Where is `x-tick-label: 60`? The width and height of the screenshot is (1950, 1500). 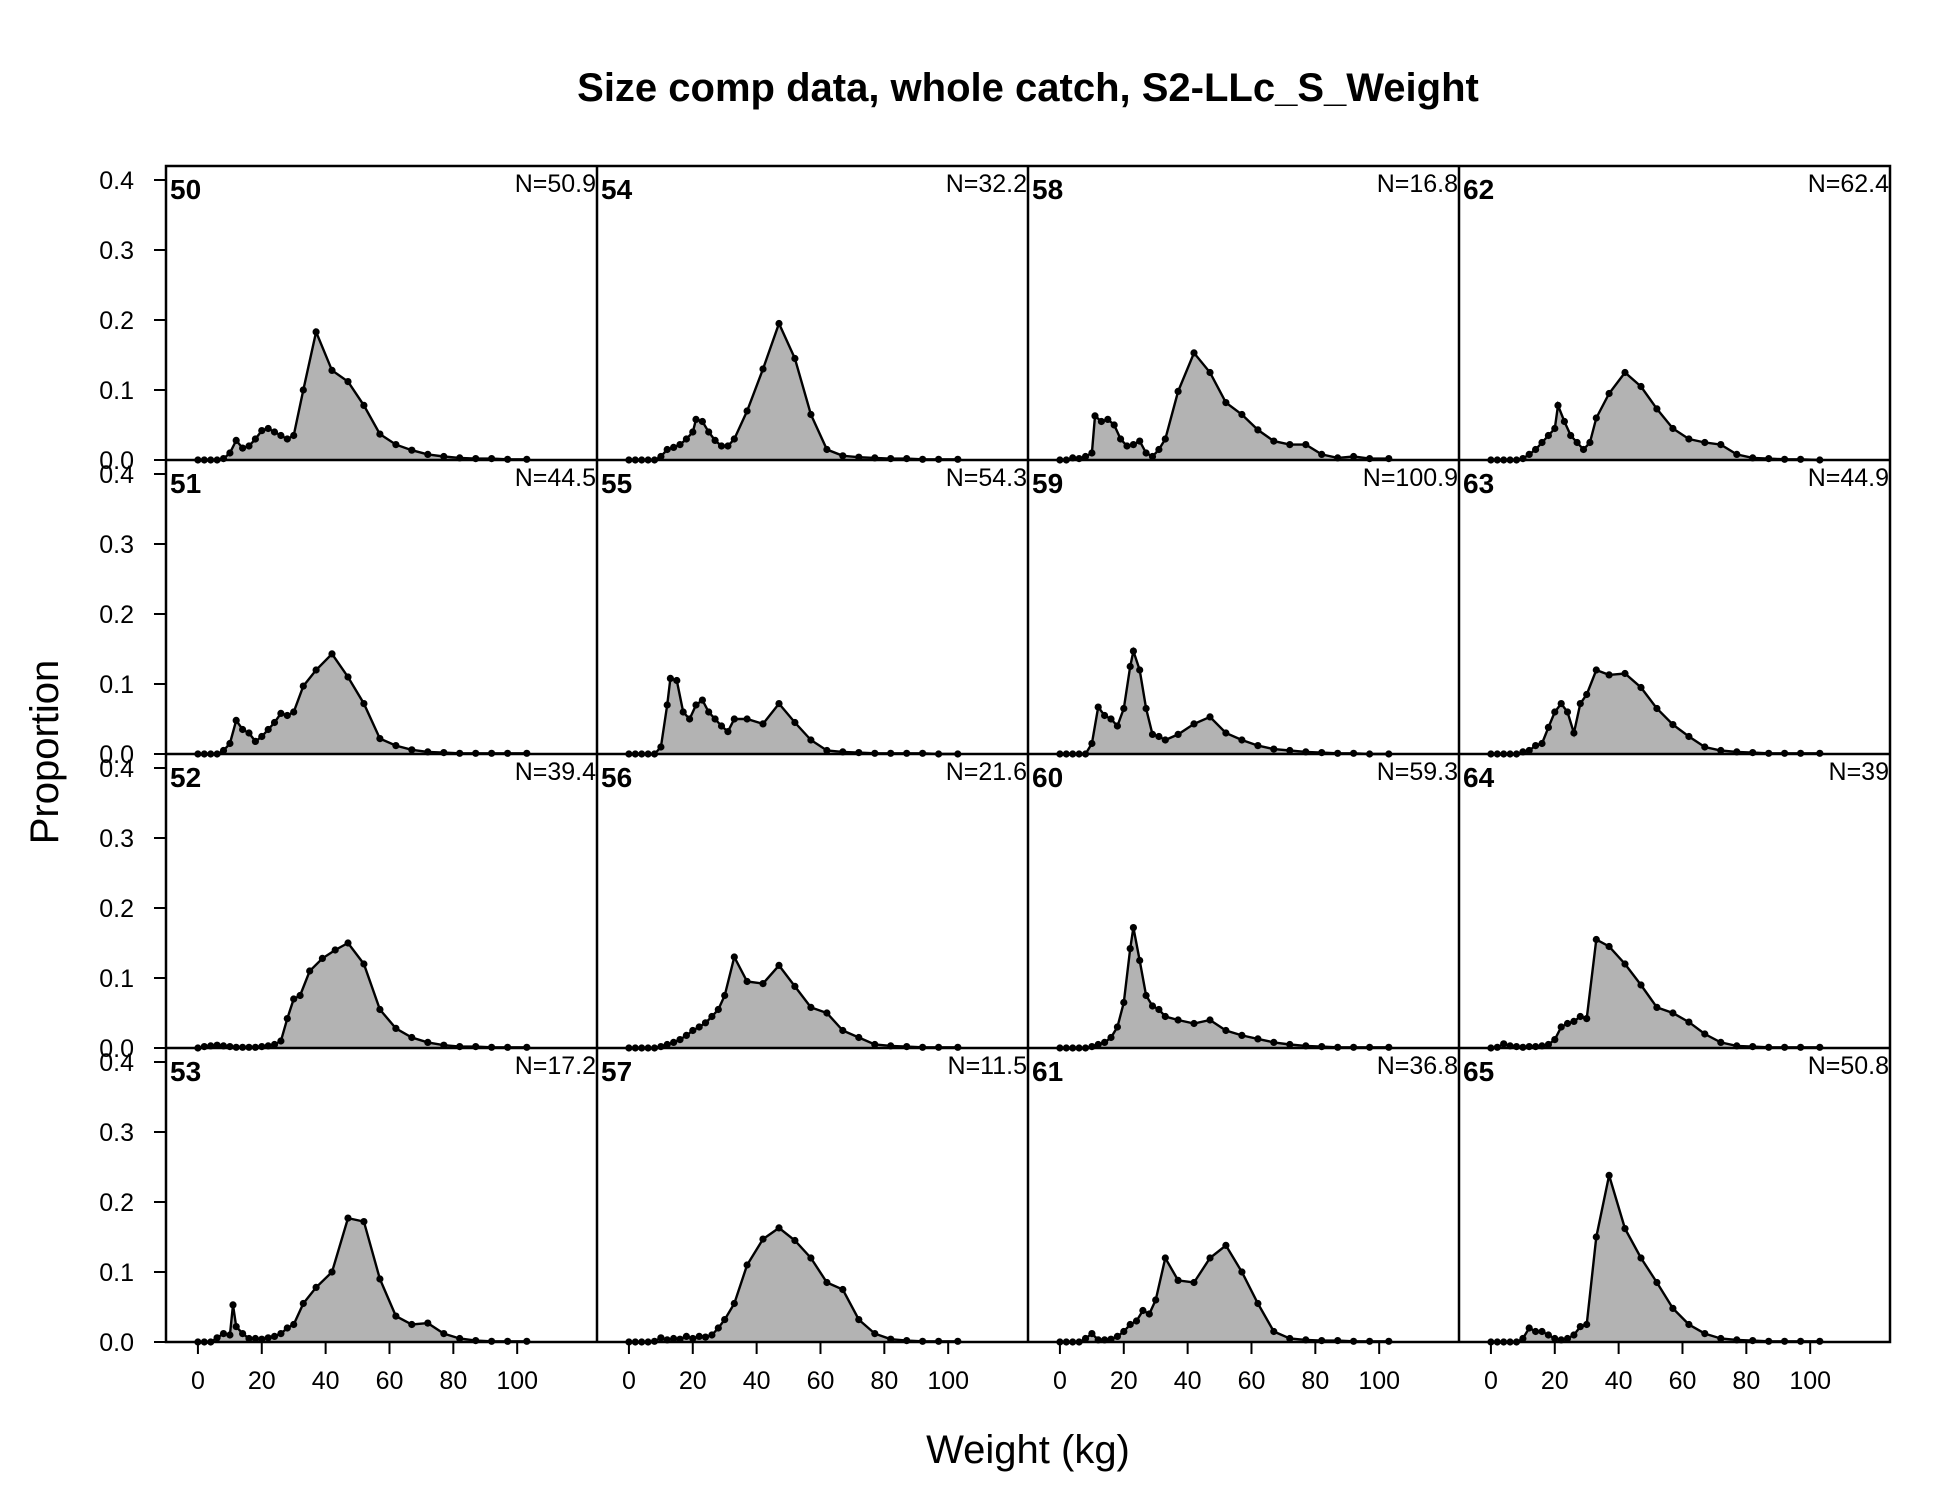
x-tick-label: 60 is located at coordinates (821, 1381).